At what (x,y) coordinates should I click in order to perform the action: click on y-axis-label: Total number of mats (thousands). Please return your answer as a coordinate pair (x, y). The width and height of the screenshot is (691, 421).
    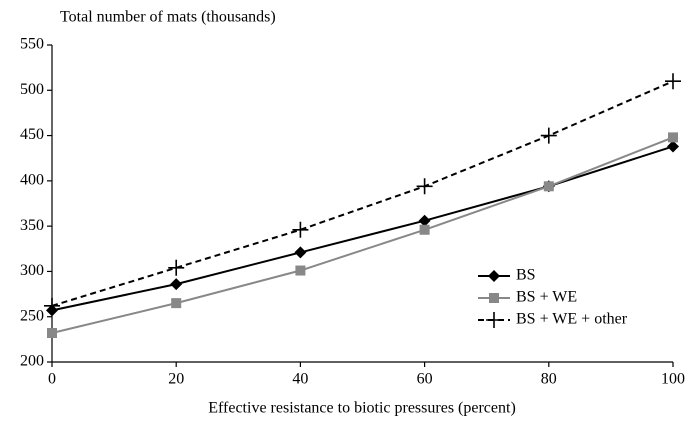
    Looking at the image, I should click on (168, 17).